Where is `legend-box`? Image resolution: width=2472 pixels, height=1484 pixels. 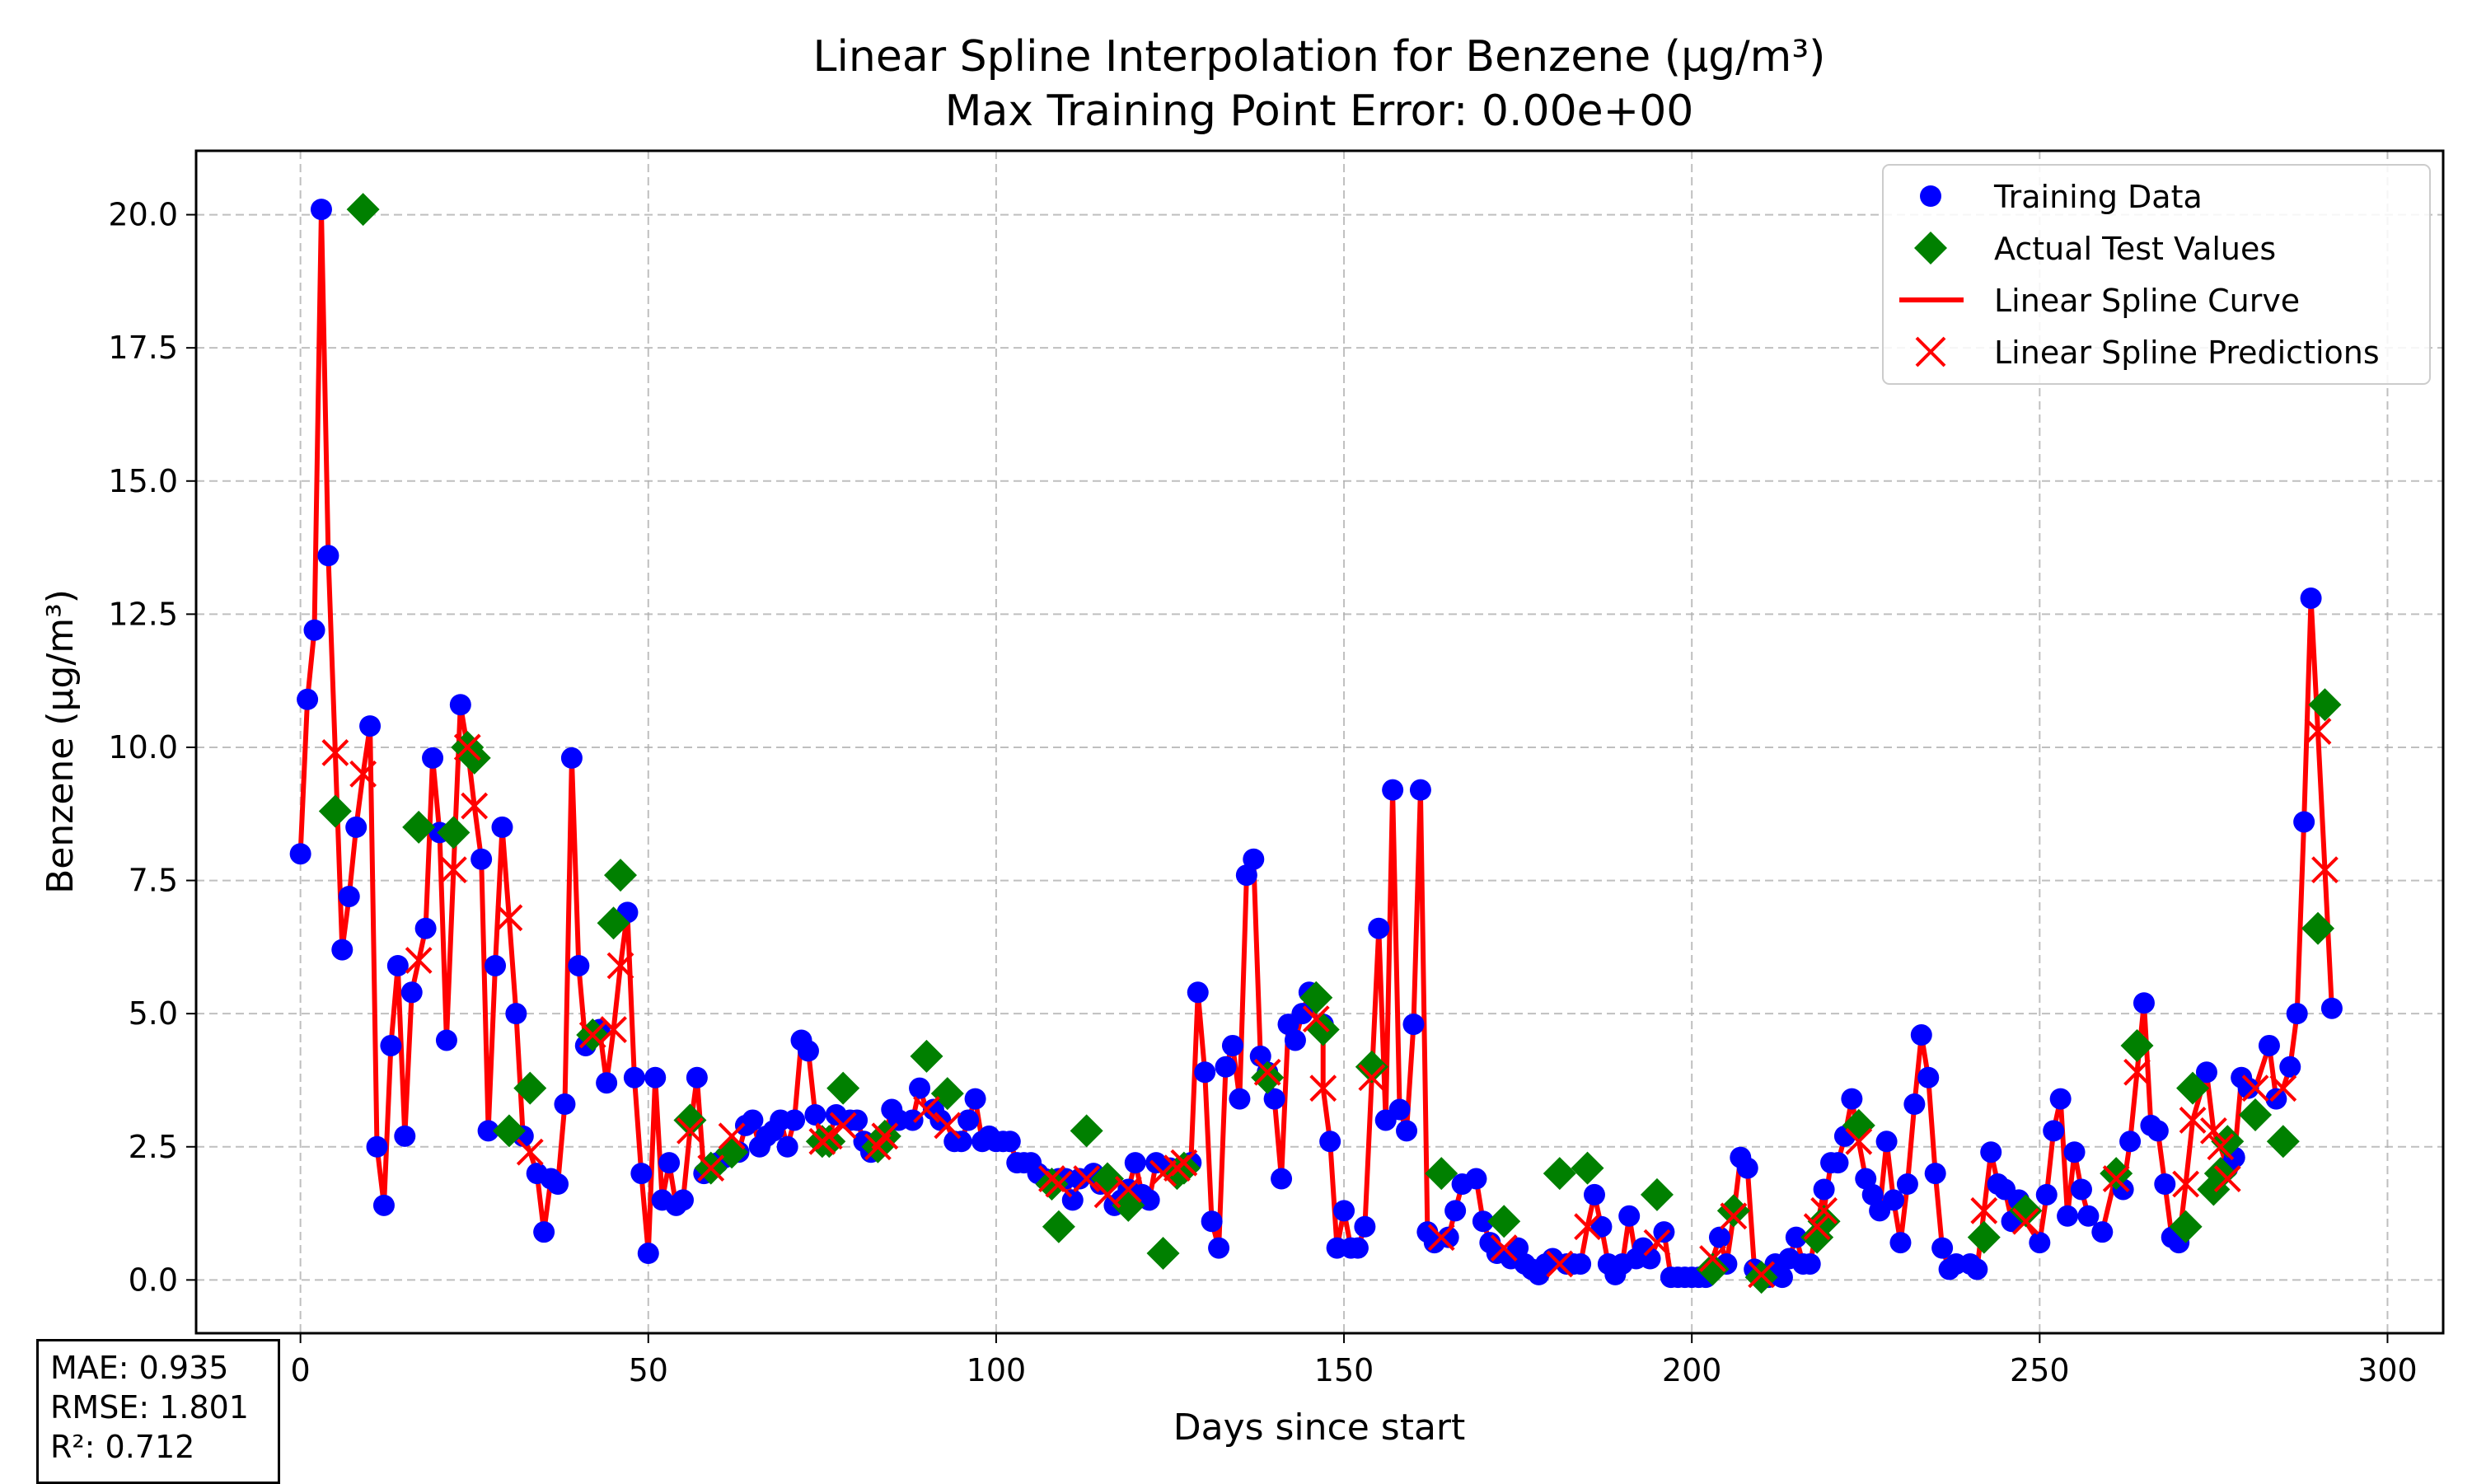
legend-box is located at coordinates (2156, 275).